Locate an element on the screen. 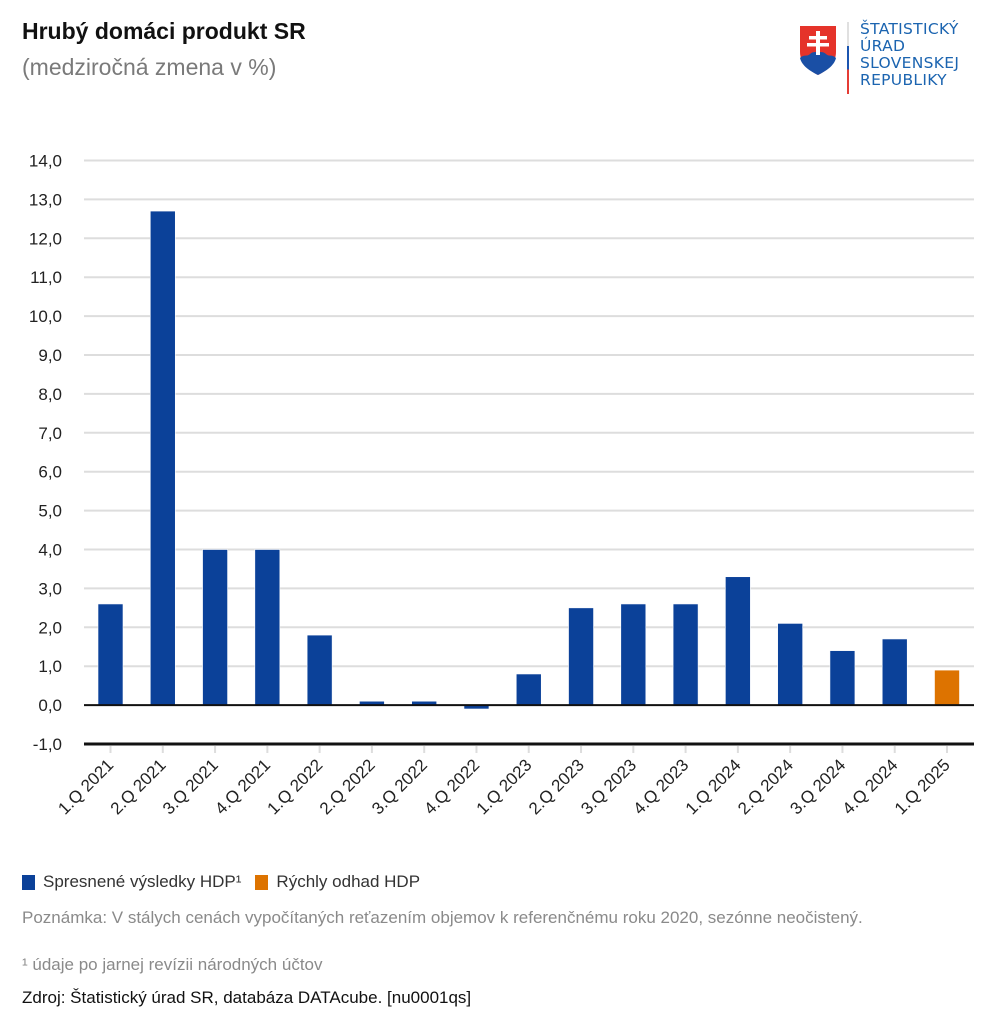 The height and width of the screenshot is (1024, 996). x-tick-label: 4.Q 2023 is located at coordinates (661, 786).